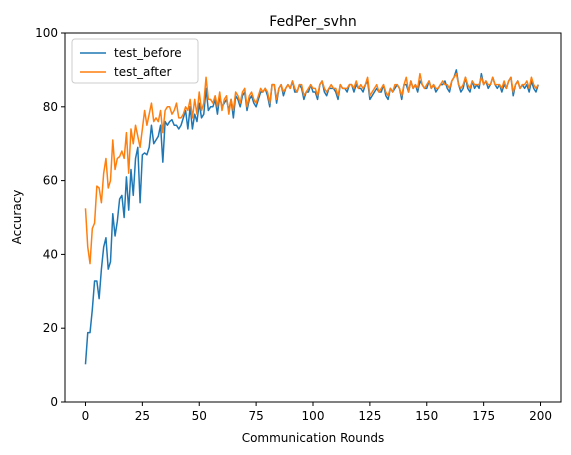  What do you see at coordinates (255, 416) in the screenshot?
I see `x-tick-label: 75` at bounding box center [255, 416].